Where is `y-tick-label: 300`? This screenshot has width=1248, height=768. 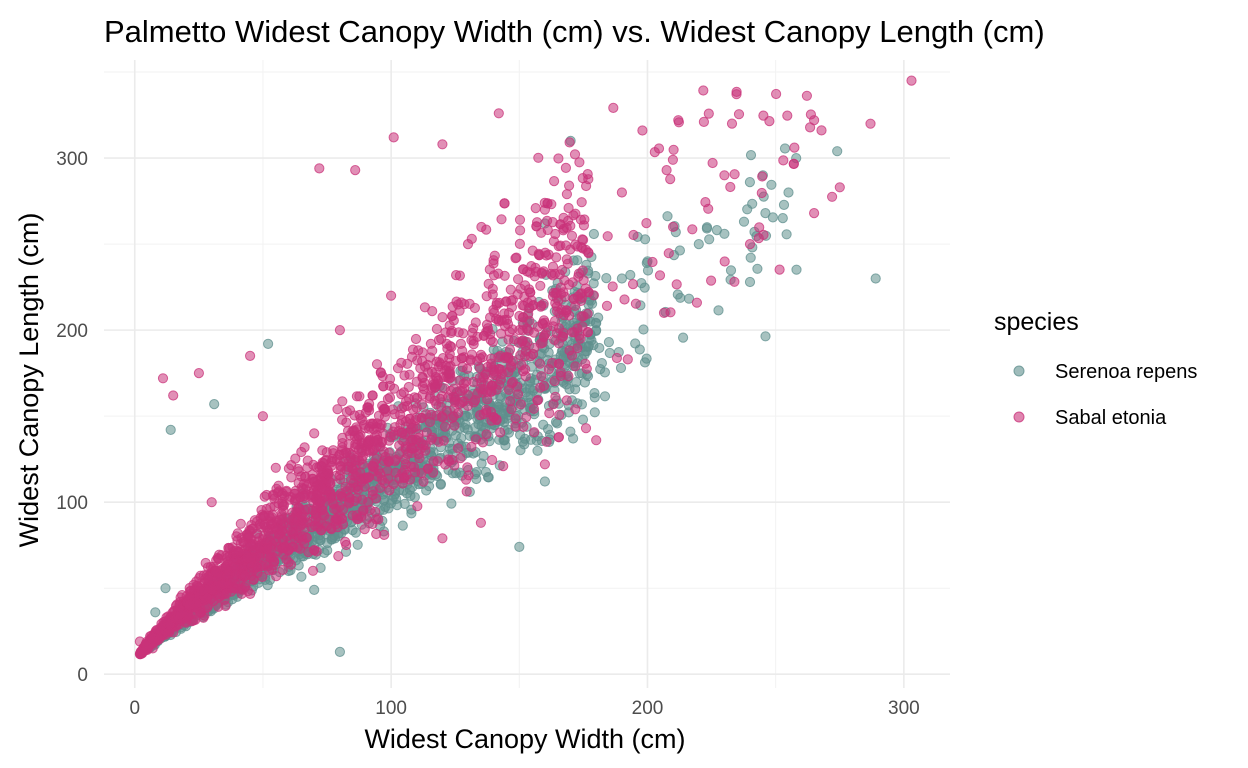
y-tick-label: 300 is located at coordinates (72, 159).